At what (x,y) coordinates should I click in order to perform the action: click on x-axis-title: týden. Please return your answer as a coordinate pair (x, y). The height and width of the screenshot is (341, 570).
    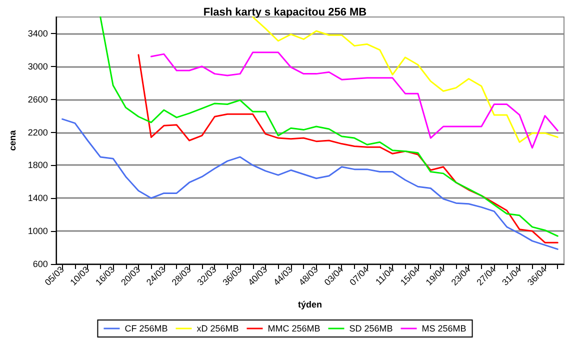
    Looking at the image, I should click on (310, 305).